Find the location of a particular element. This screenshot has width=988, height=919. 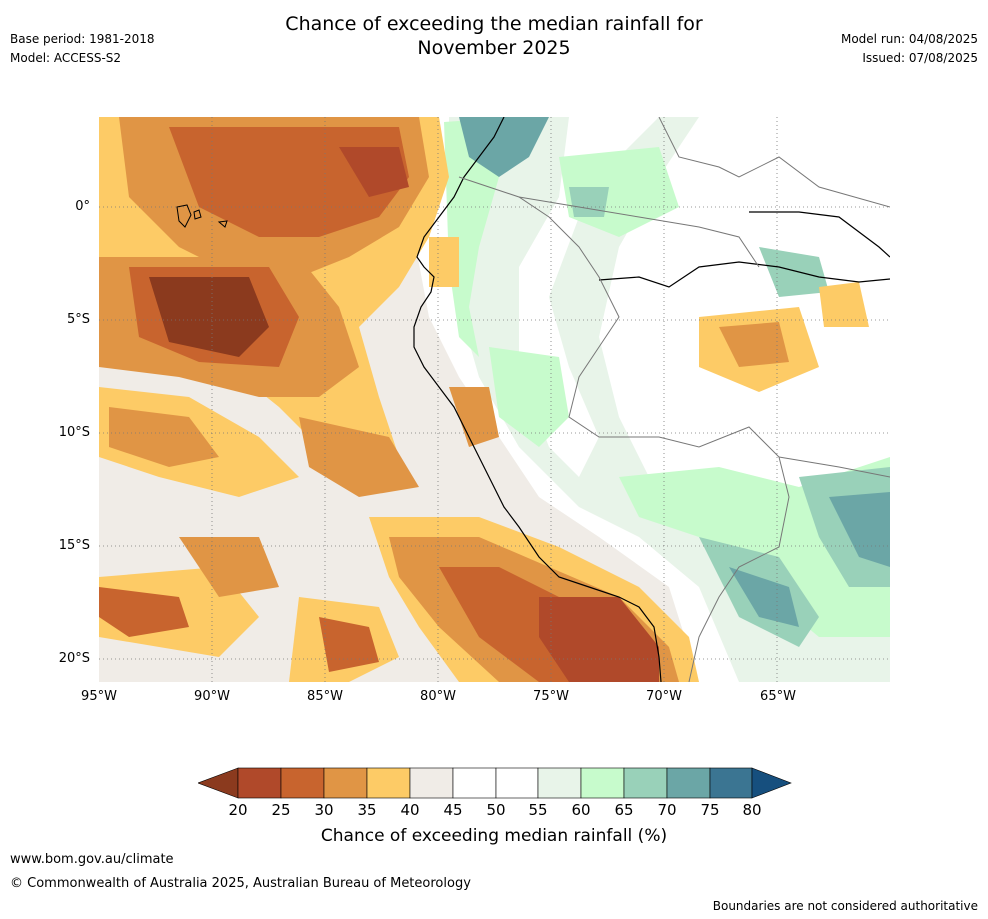

driest-zone-chile is located at coordinates (599, 639).